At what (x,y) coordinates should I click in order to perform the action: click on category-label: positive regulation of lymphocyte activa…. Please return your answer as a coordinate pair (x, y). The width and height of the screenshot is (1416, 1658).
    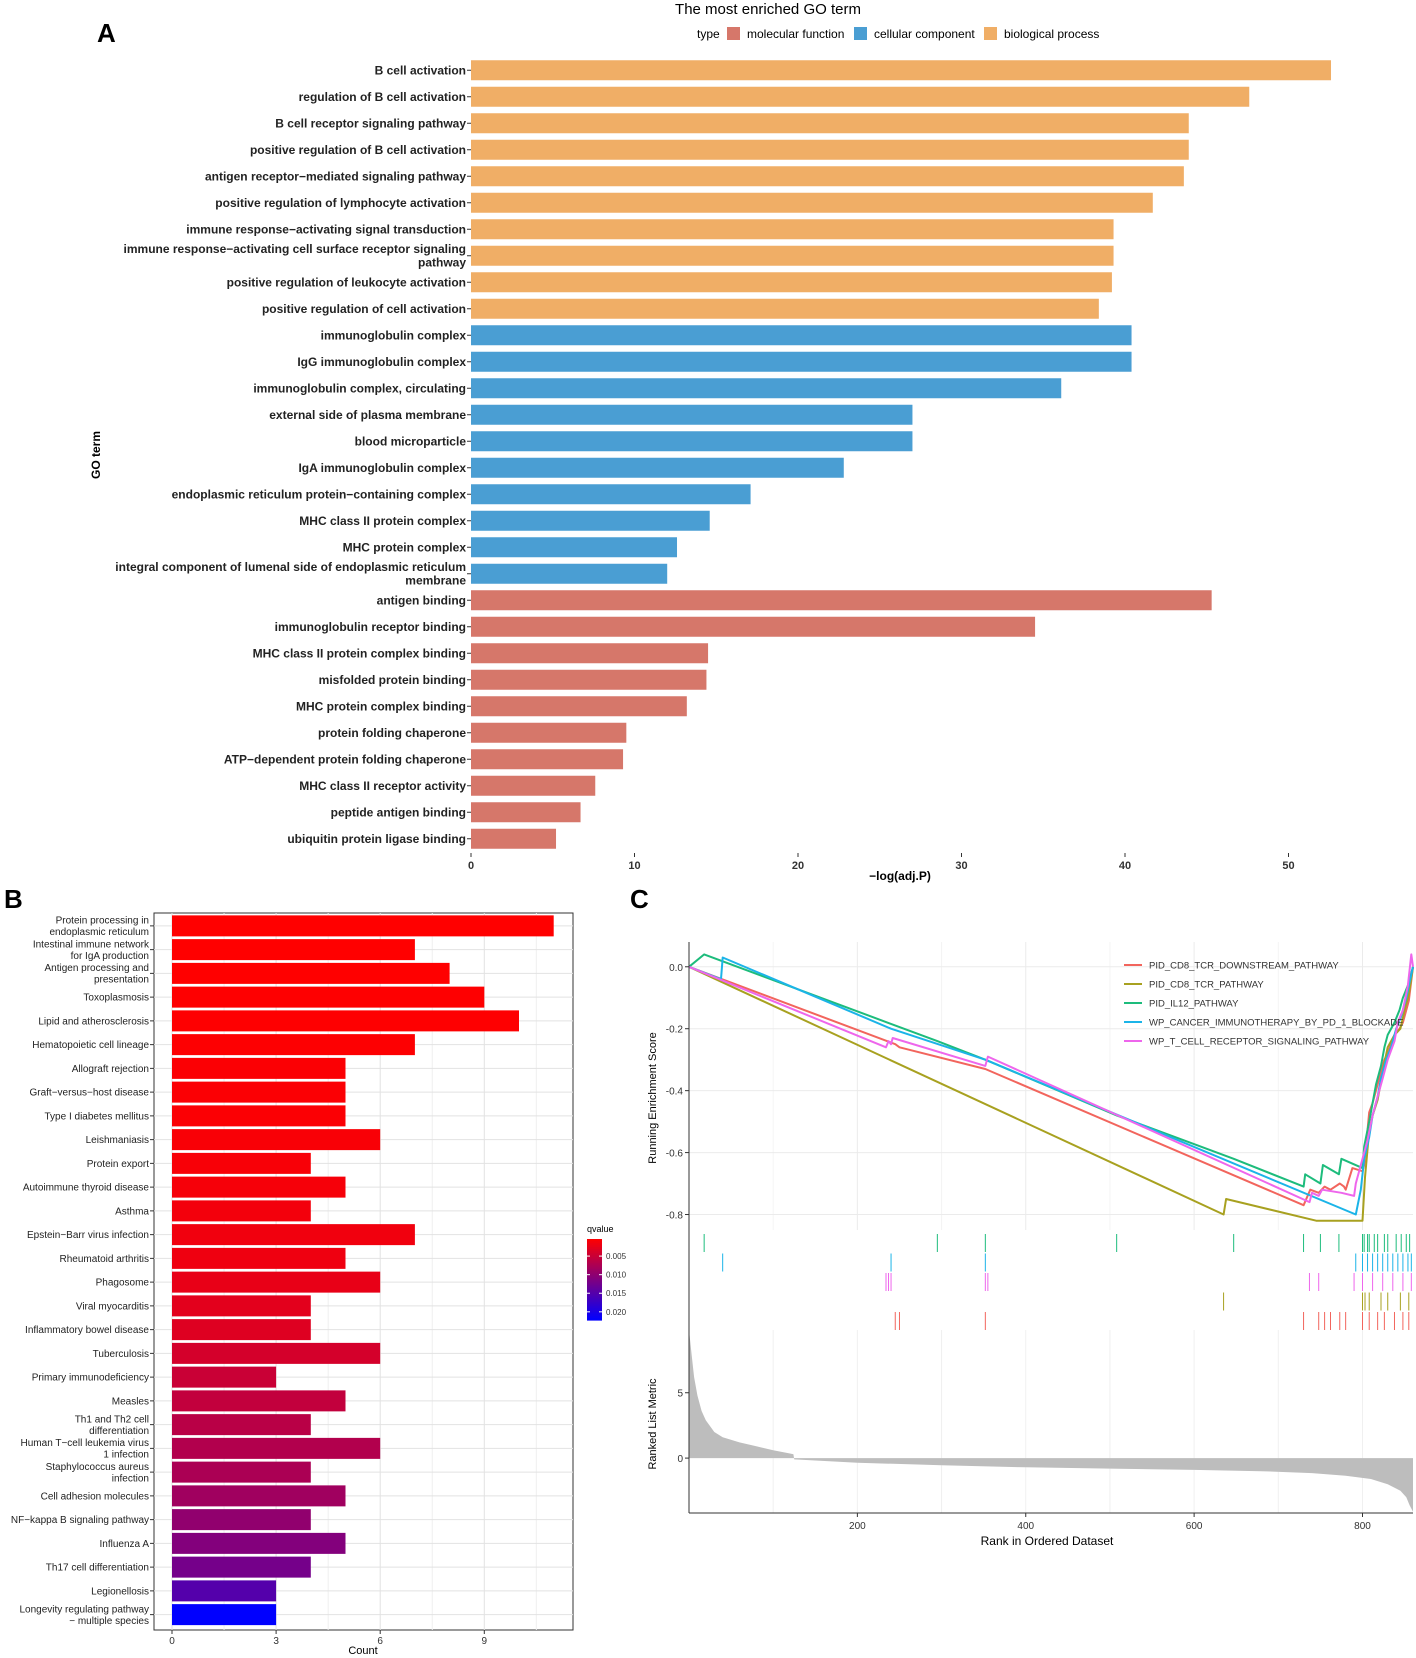
    Looking at the image, I should click on (340, 203).